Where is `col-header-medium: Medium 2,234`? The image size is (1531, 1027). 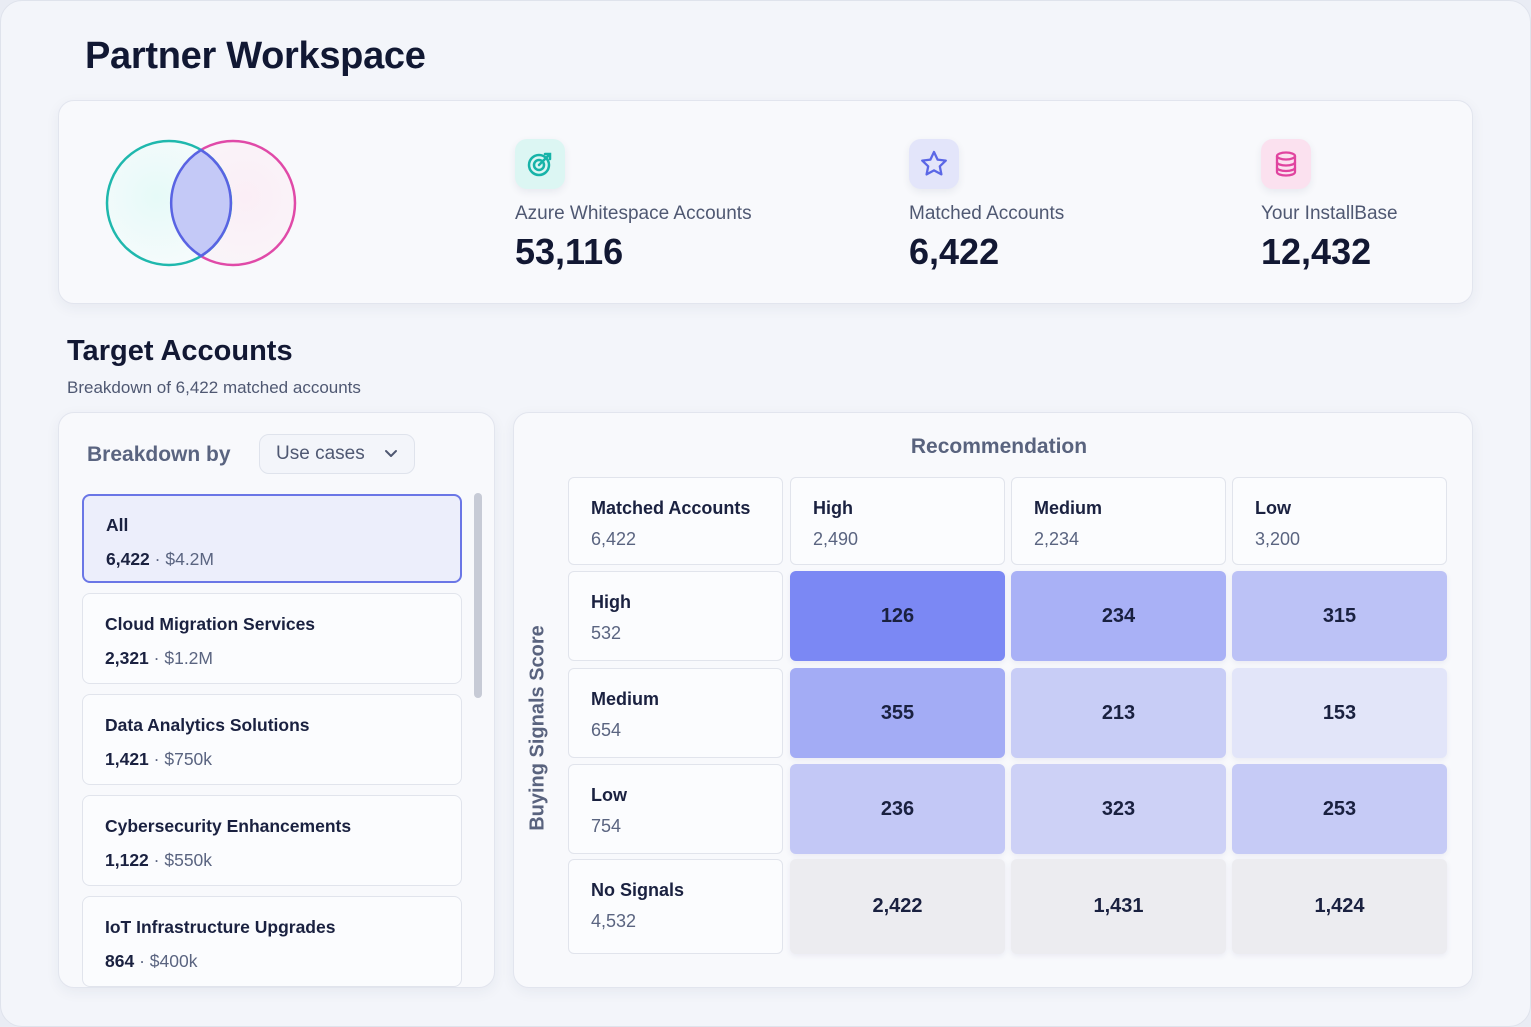 col-header-medium: Medium 2,234 is located at coordinates (1118, 521).